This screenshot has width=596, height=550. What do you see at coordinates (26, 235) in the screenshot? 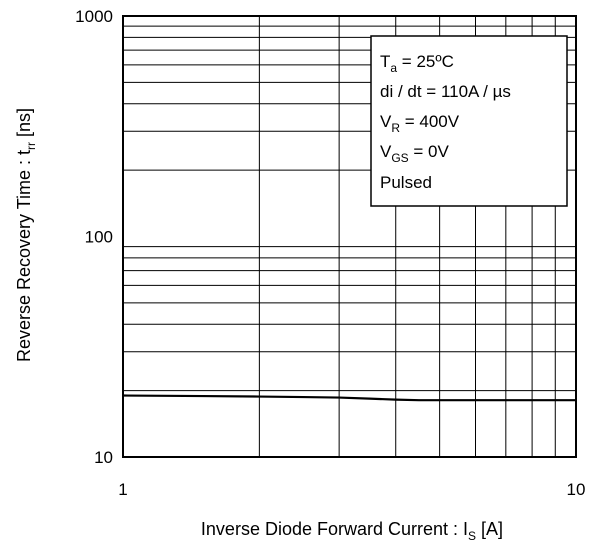
I see `y-axis-title: Reverse Recovery Time : trr [ns]` at bounding box center [26, 235].